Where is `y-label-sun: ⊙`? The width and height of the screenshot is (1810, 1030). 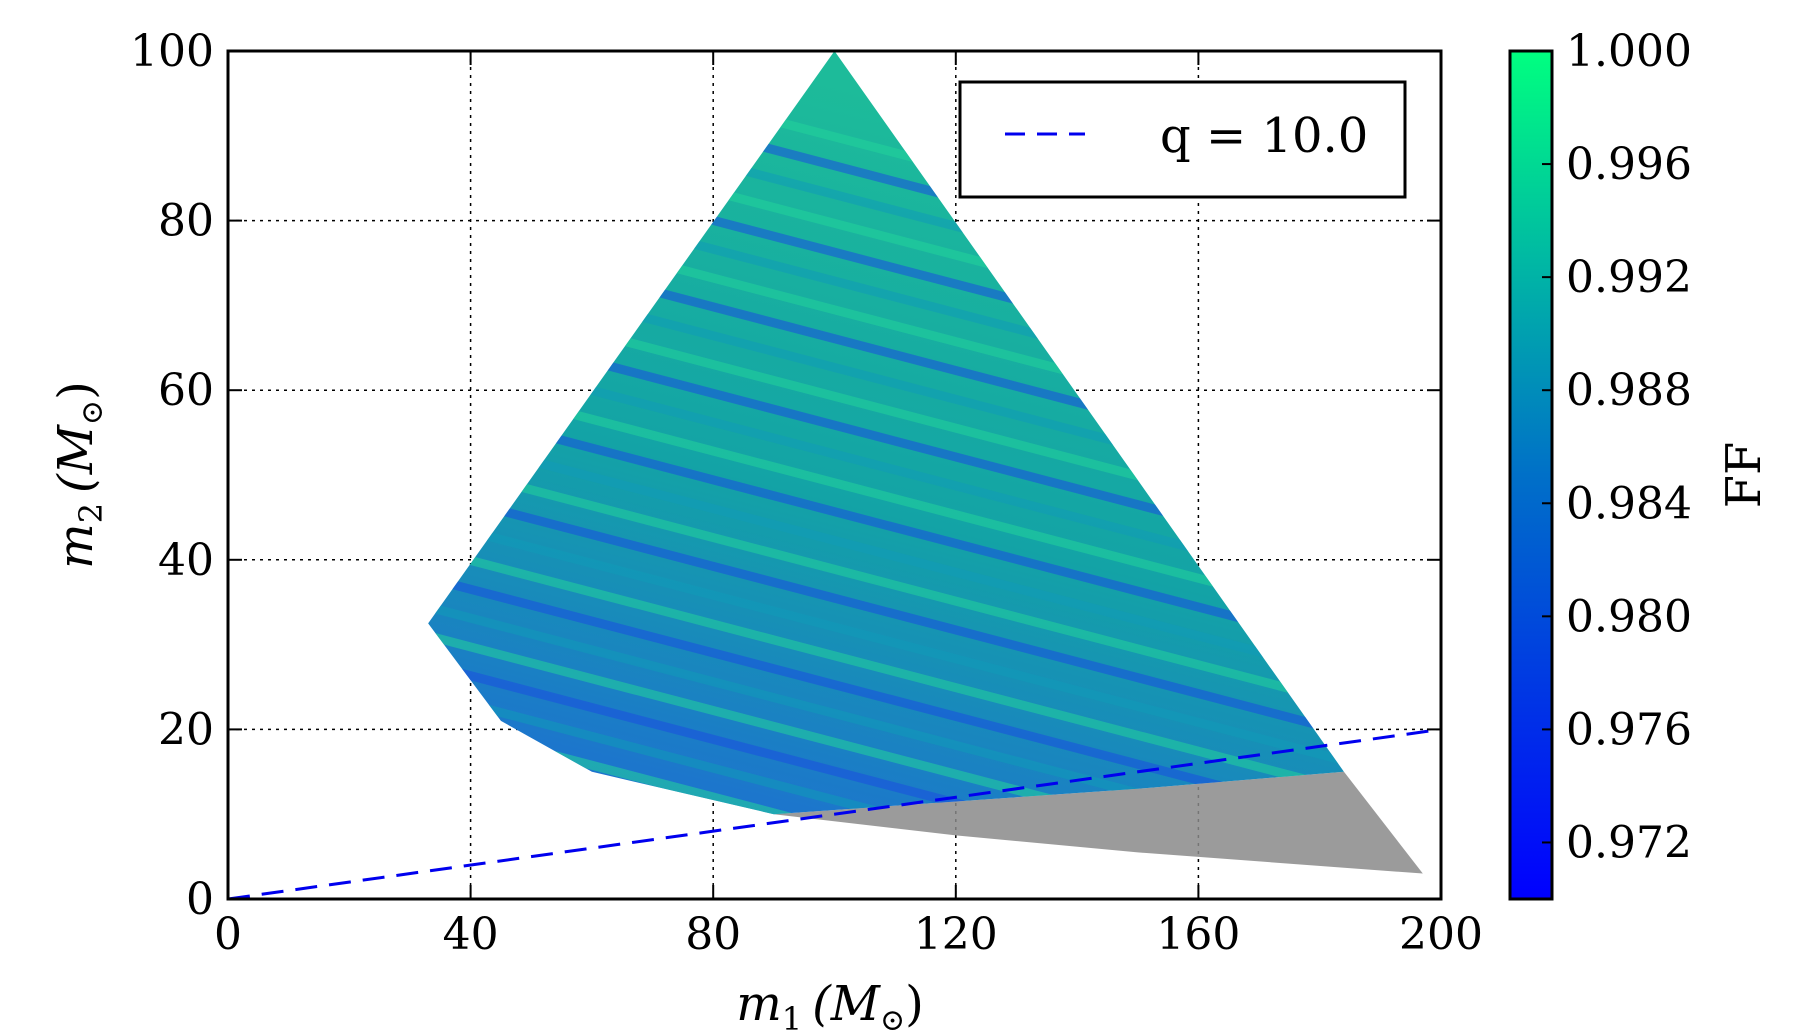
y-label-sun: ⊙ is located at coordinates (92, 412).